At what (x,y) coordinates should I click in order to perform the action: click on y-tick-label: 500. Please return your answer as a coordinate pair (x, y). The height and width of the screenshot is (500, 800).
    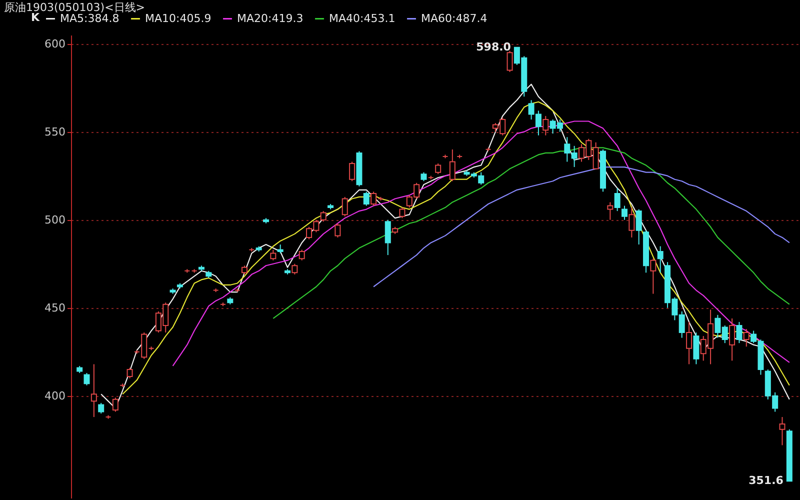
    Looking at the image, I should click on (55, 219).